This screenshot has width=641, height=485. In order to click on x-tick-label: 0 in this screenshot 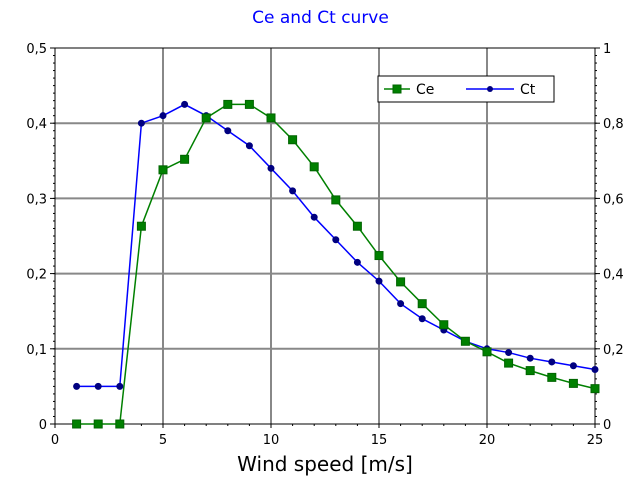, I will do `click(55, 440)`.